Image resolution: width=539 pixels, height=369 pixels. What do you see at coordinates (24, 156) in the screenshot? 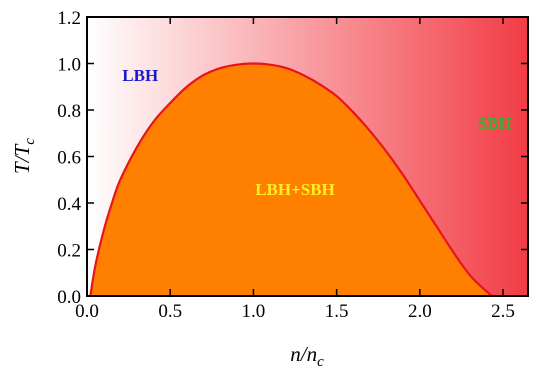
I see `y-axis-title: T/Tc` at bounding box center [24, 156].